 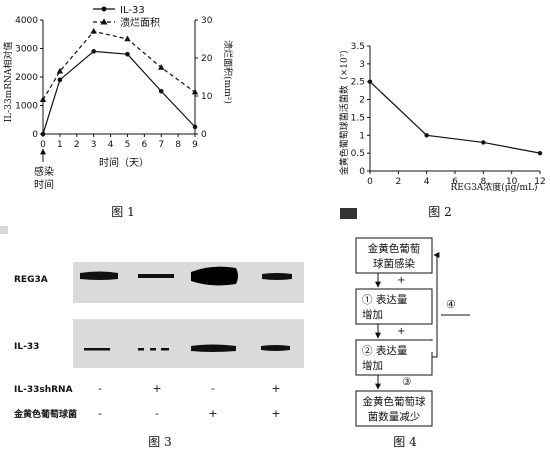 What do you see at coordinates (439, 212) in the screenshot?
I see `fig2-caption: 图 2` at bounding box center [439, 212].